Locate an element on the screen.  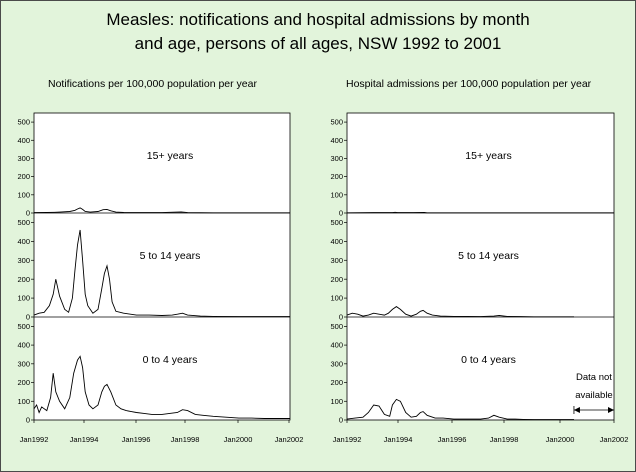
annotation-line-1: Data not is located at coordinates (594, 377).